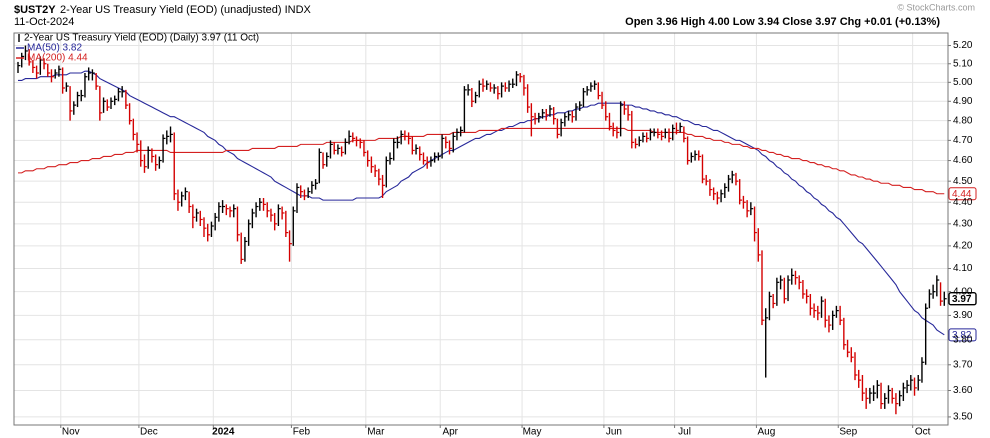 This screenshot has height=438, width=990. I want to click on x-tick-label: Aug, so click(767, 432).